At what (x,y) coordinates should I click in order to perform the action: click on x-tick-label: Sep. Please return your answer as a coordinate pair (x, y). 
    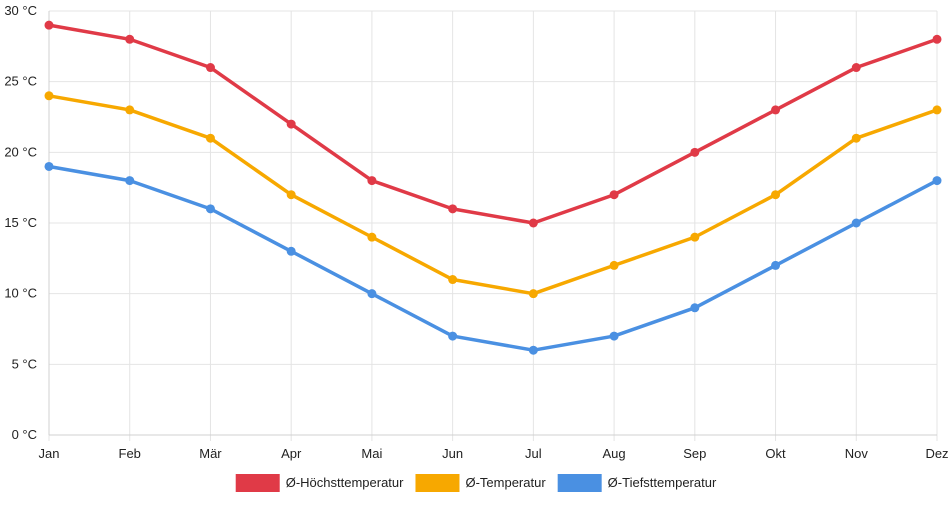
    Looking at the image, I should click on (694, 453).